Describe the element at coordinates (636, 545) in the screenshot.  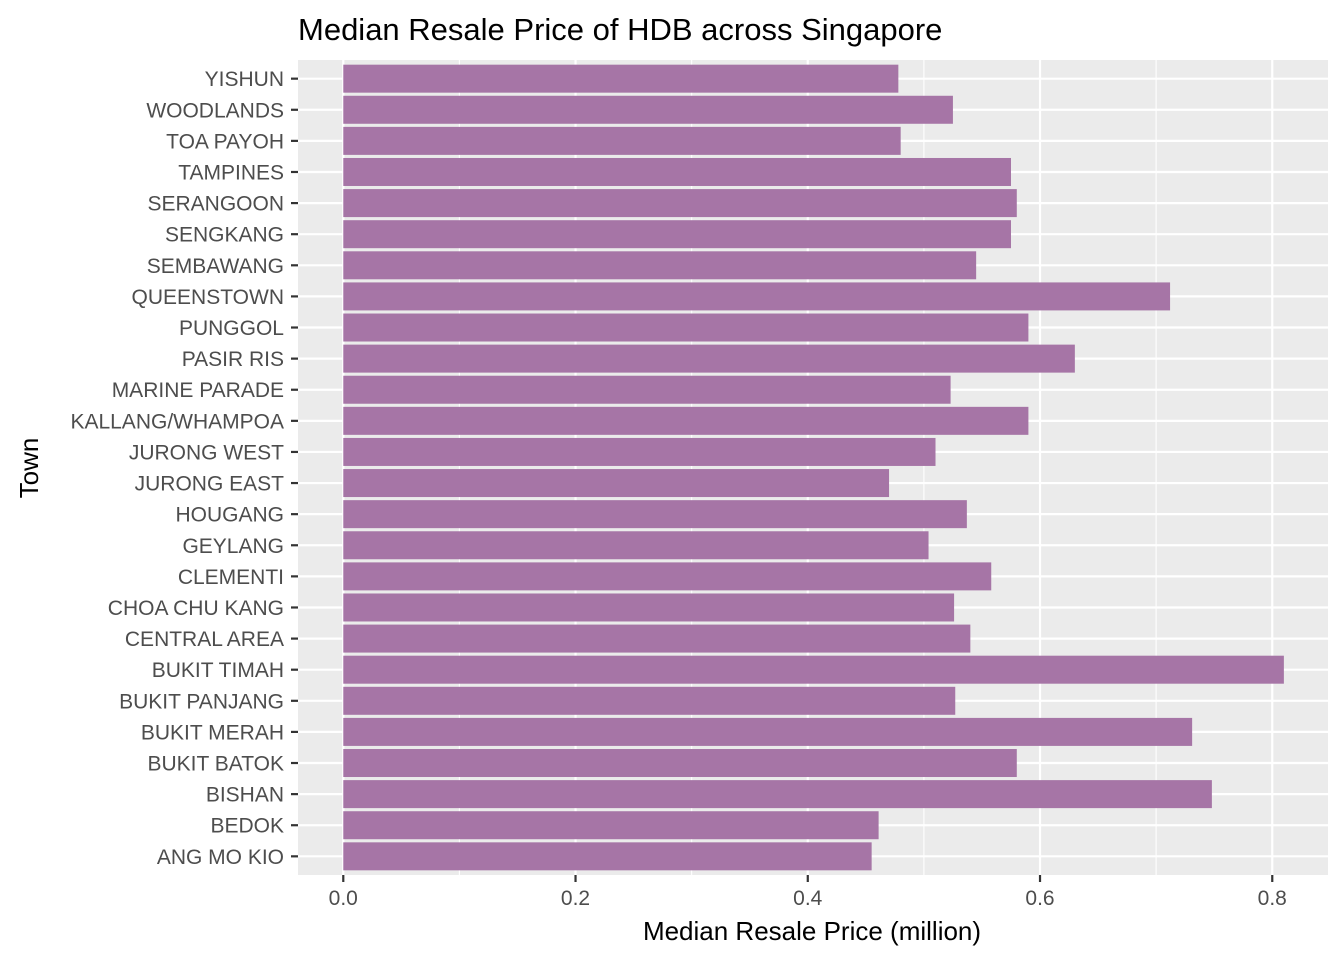
I see `bar-geylang` at that location.